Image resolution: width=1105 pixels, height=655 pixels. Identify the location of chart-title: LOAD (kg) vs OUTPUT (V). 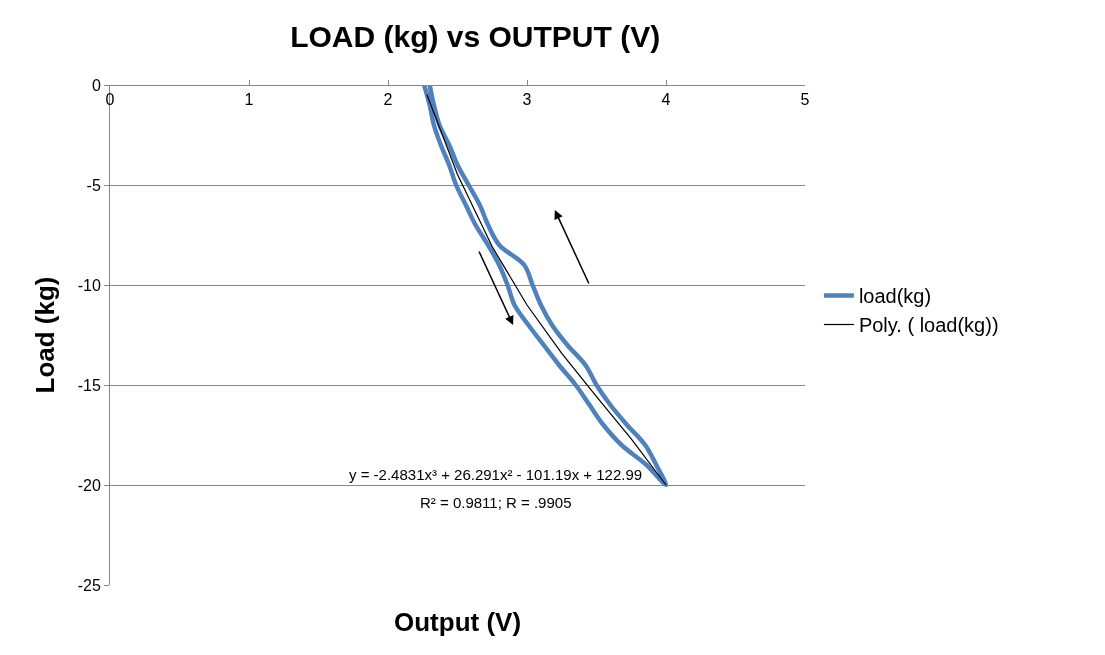
(475, 37).